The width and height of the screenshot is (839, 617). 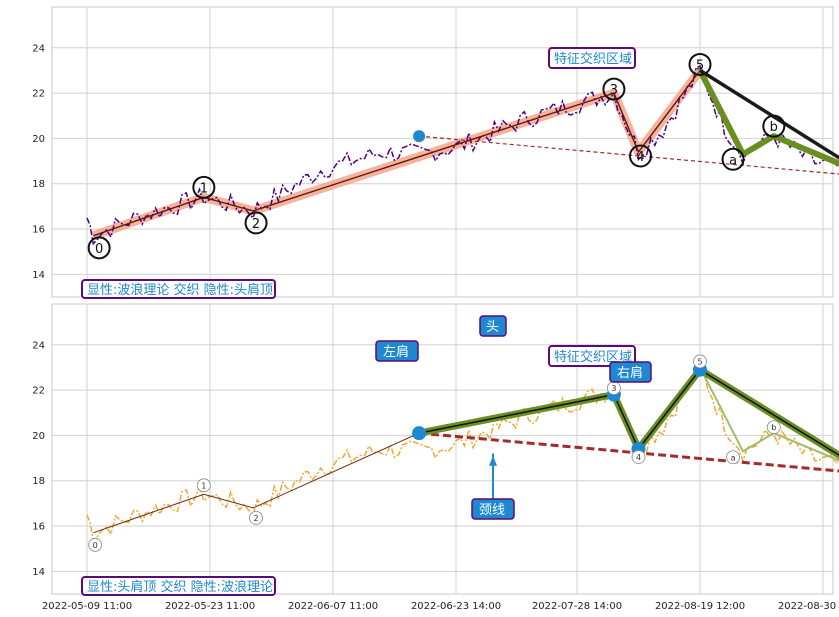 I want to click on bottom-region-label: 特征交织区域, so click(x=593, y=357).